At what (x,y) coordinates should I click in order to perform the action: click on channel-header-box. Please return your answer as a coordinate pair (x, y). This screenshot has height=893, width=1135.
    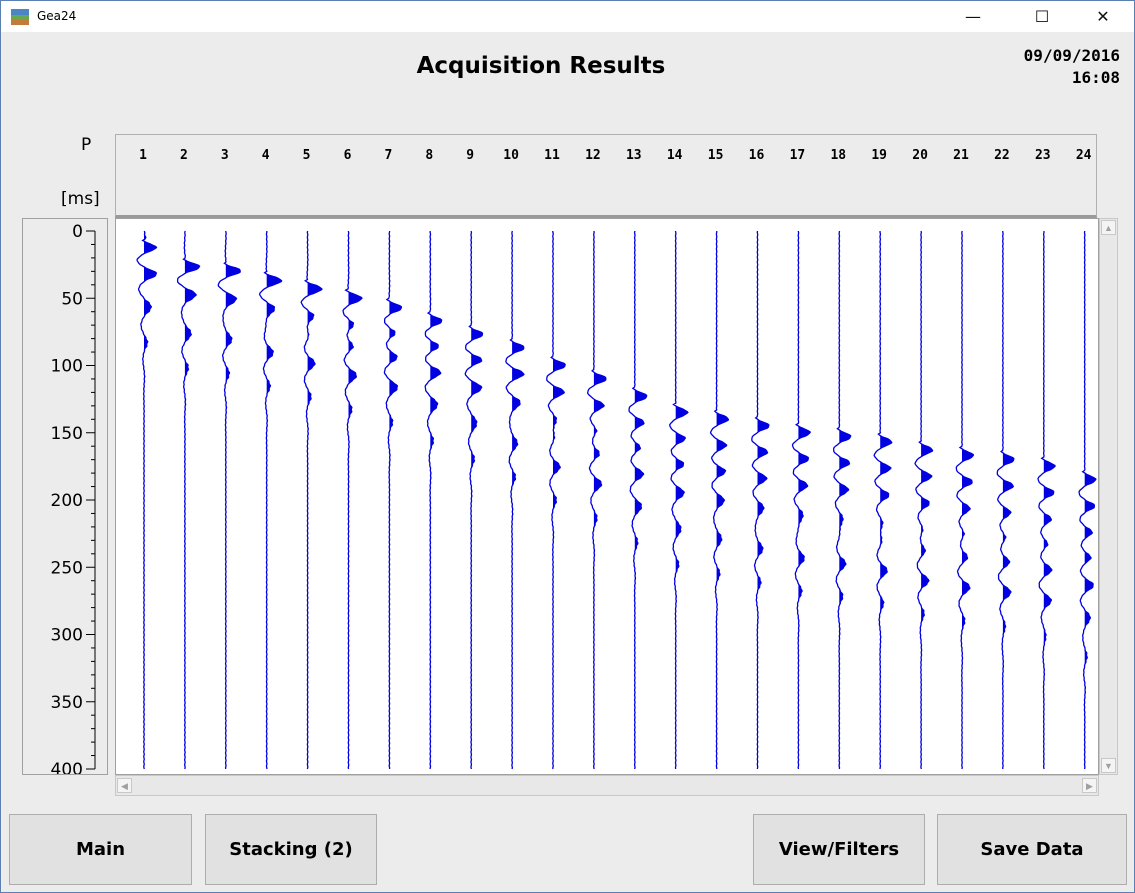
    Looking at the image, I should click on (606, 176).